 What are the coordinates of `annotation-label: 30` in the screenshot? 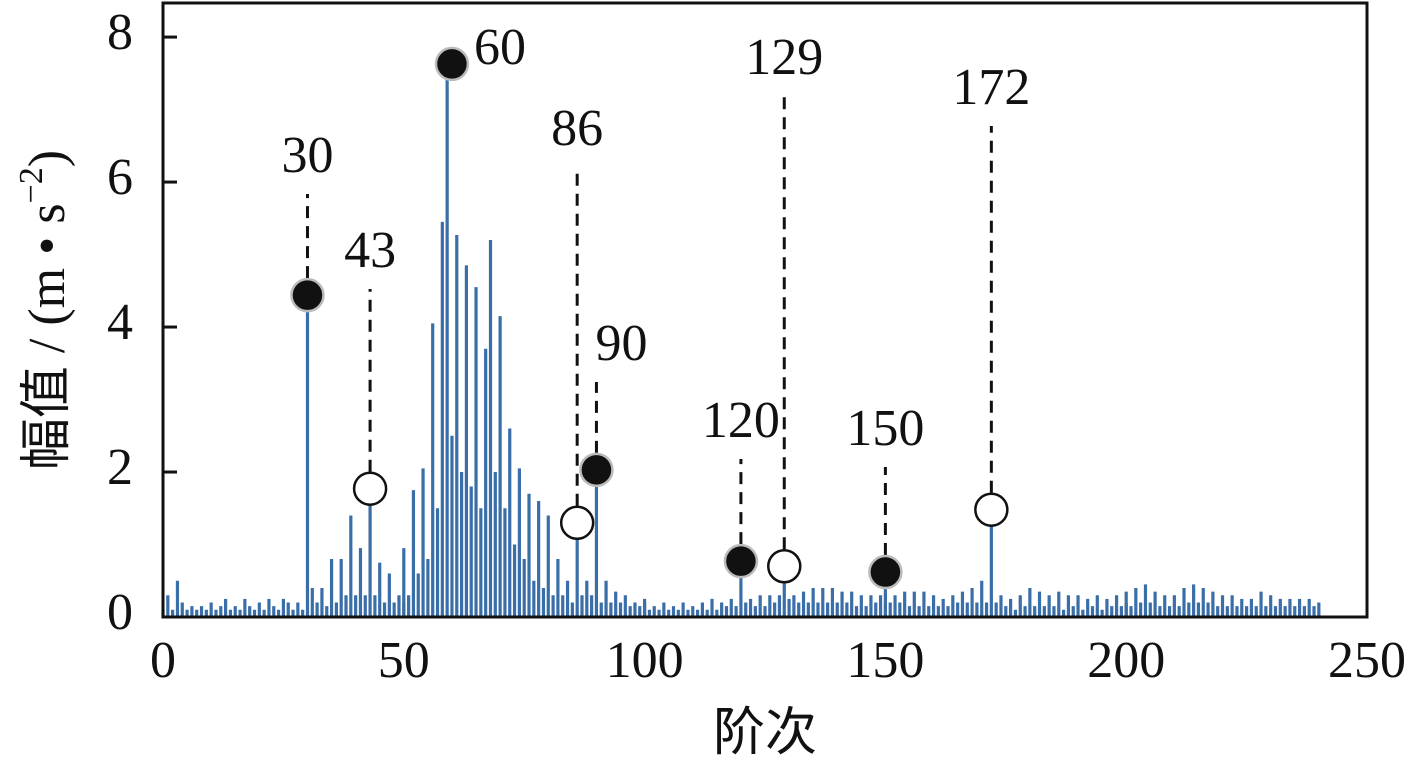 It's located at (307, 155).